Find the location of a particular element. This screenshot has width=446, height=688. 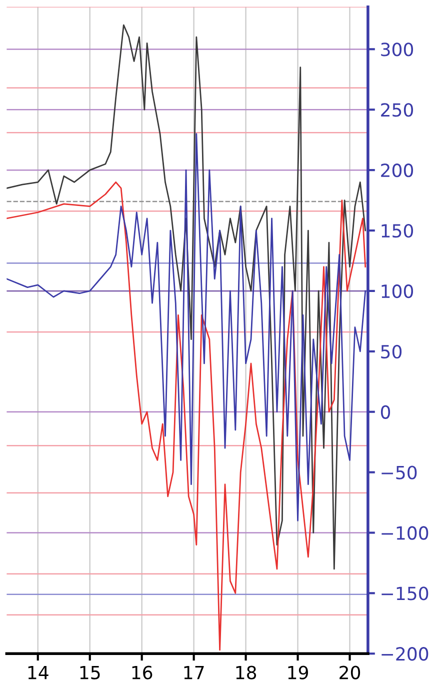

x-tick-label: 16 is located at coordinates (142, 673).